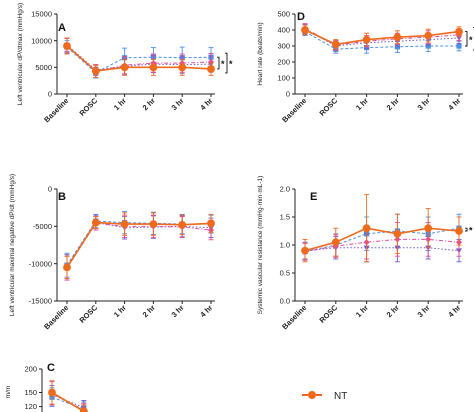 This screenshot has height=412, width=474. I want to click on y-tick-label: 150, so click(30, 392).